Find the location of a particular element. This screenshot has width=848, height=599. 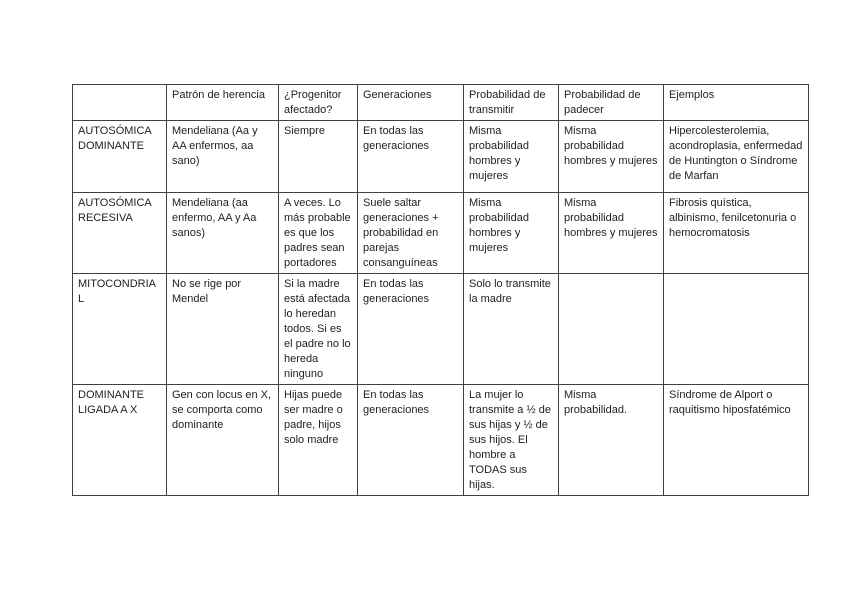

cell-prob-padecer is located at coordinates (611, 329).